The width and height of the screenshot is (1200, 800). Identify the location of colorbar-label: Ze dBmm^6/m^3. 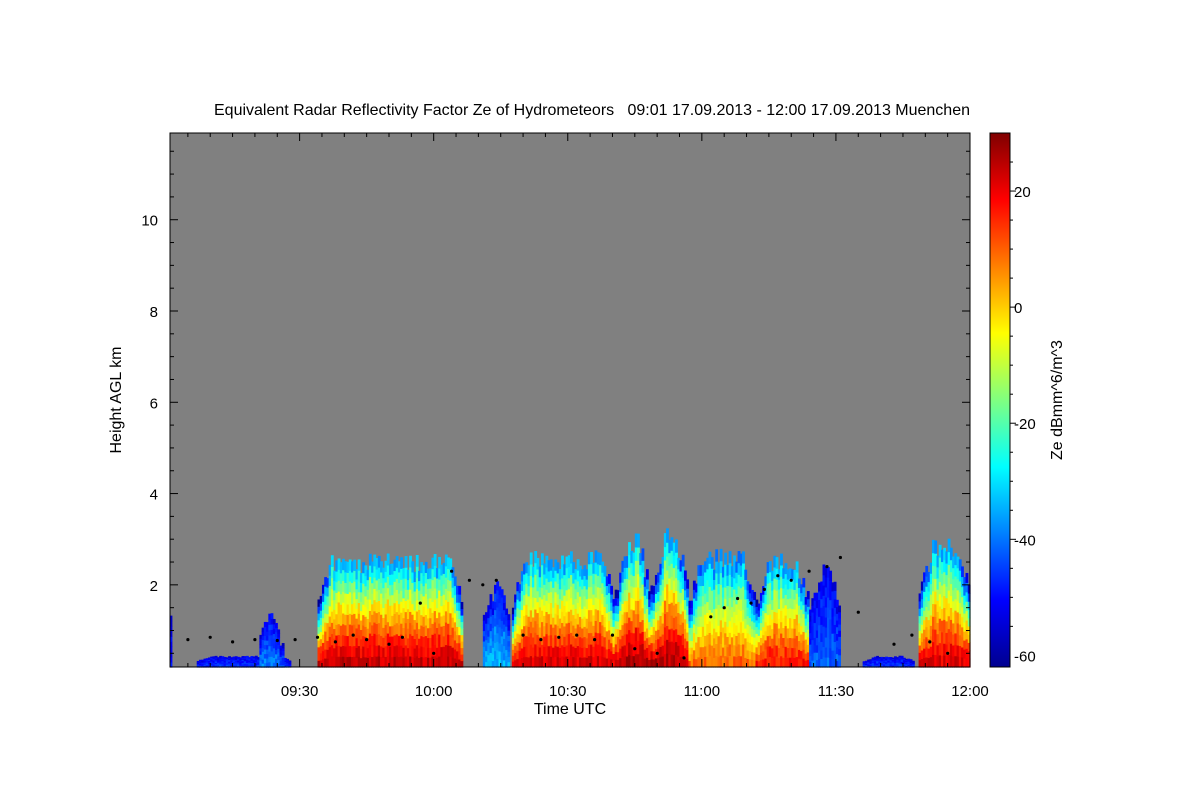
(1057, 400).